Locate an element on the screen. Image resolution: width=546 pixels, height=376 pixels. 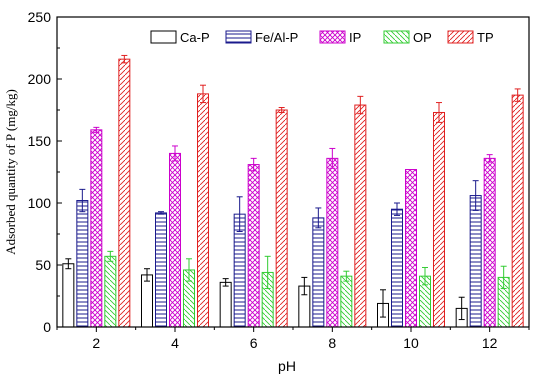
y-tick-label: 0 is located at coordinates (47, 327).